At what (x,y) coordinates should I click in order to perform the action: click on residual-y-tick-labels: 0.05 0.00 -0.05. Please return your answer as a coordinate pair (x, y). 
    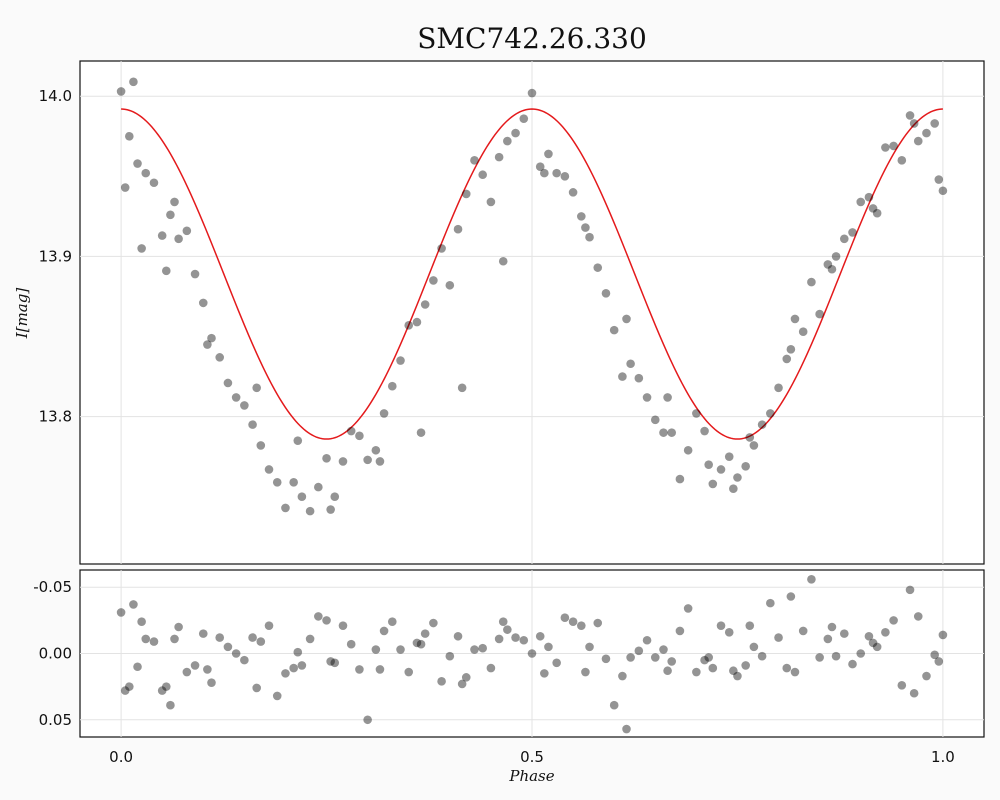
    Looking at the image, I should click on (52, 653).